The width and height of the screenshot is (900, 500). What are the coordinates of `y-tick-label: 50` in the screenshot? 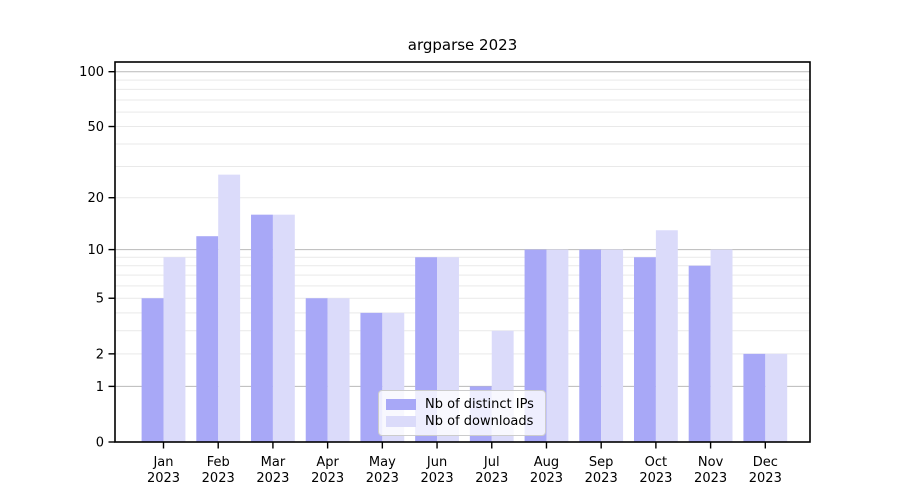 It's located at (95, 127).